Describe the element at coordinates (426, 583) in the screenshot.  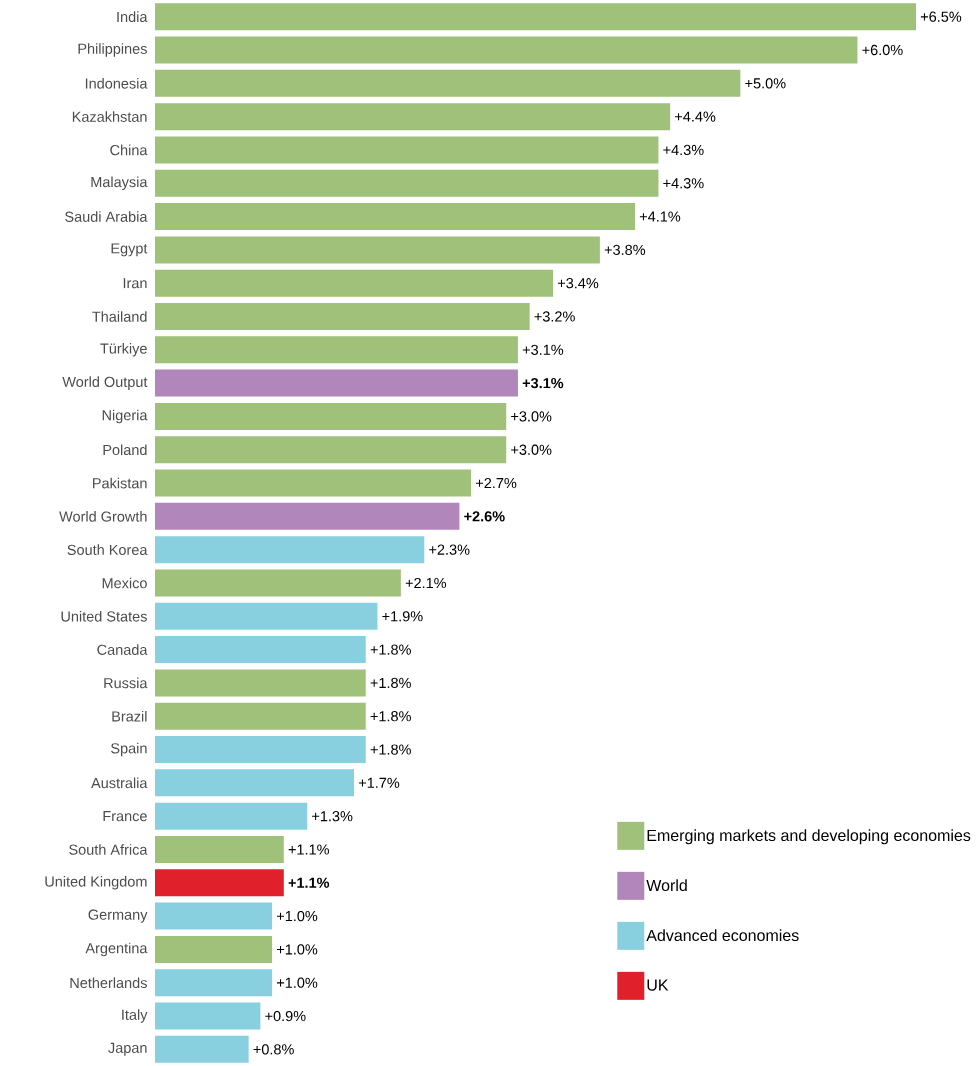
I see `data-label: +2.1%` at that location.